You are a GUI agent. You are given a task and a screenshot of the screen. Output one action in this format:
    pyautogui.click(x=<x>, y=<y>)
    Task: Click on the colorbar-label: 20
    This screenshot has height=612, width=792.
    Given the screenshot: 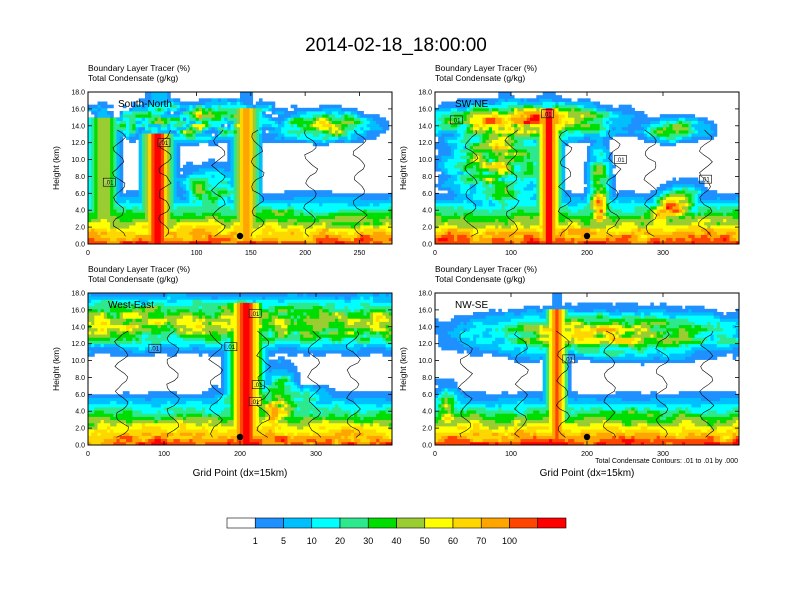 What is the action you would take?
    pyautogui.click(x=340, y=541)
    